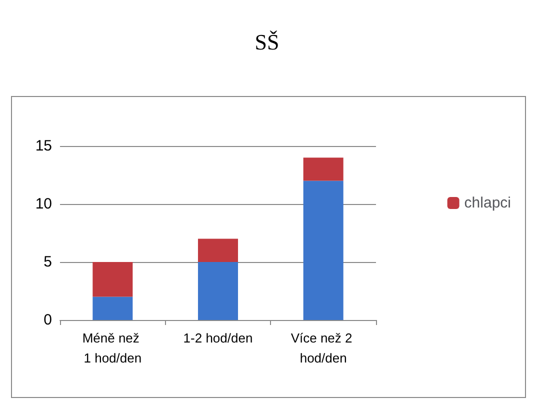 The width and height of the screenshot is (534, 406). I want to click on y-tick-label: 5, so click(48, 262).